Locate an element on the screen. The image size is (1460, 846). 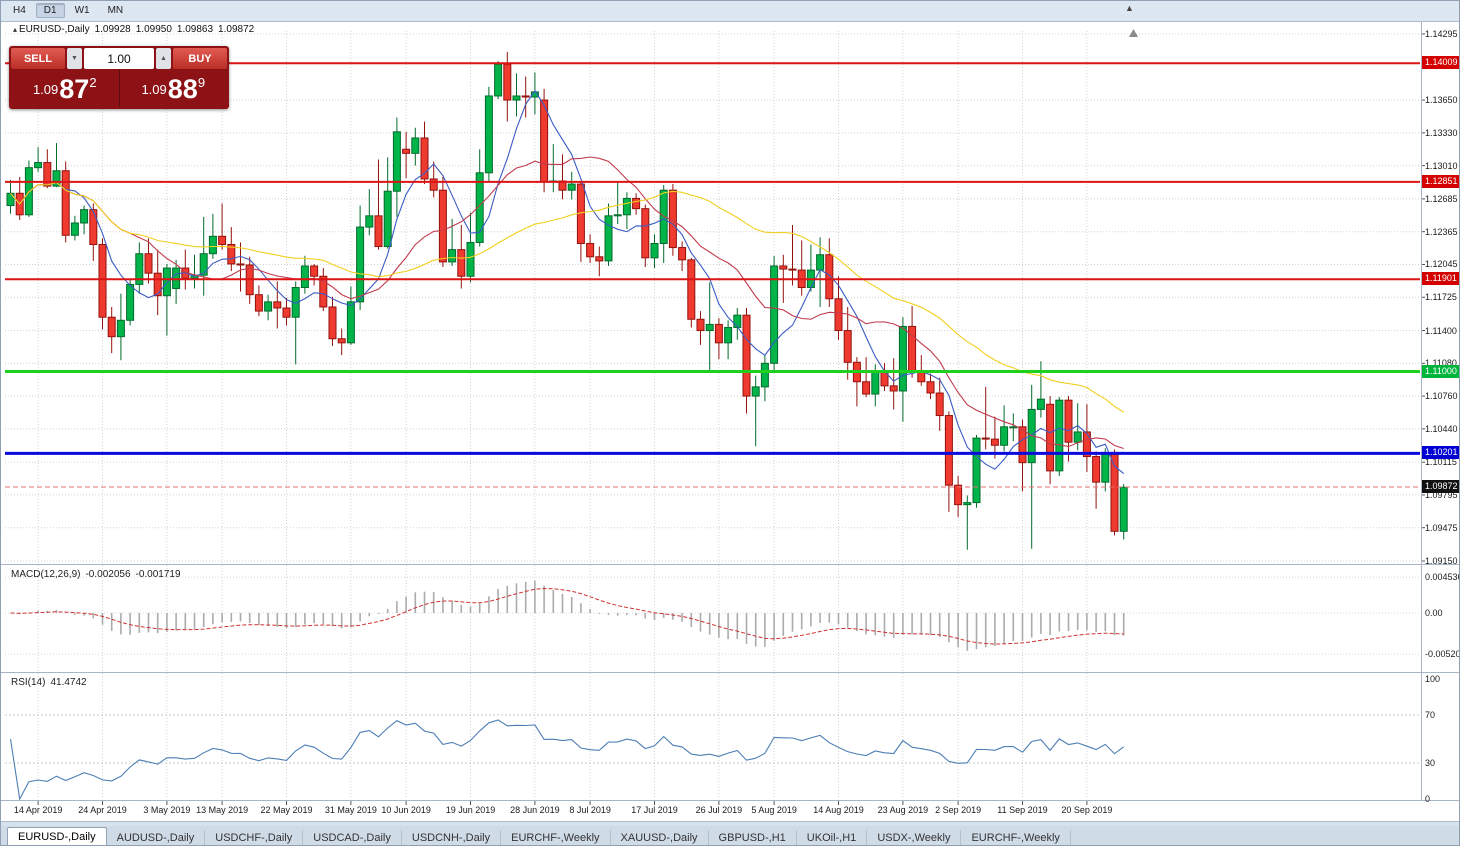
sell-price-base: 1.09 is located at coordinates (45, 89).